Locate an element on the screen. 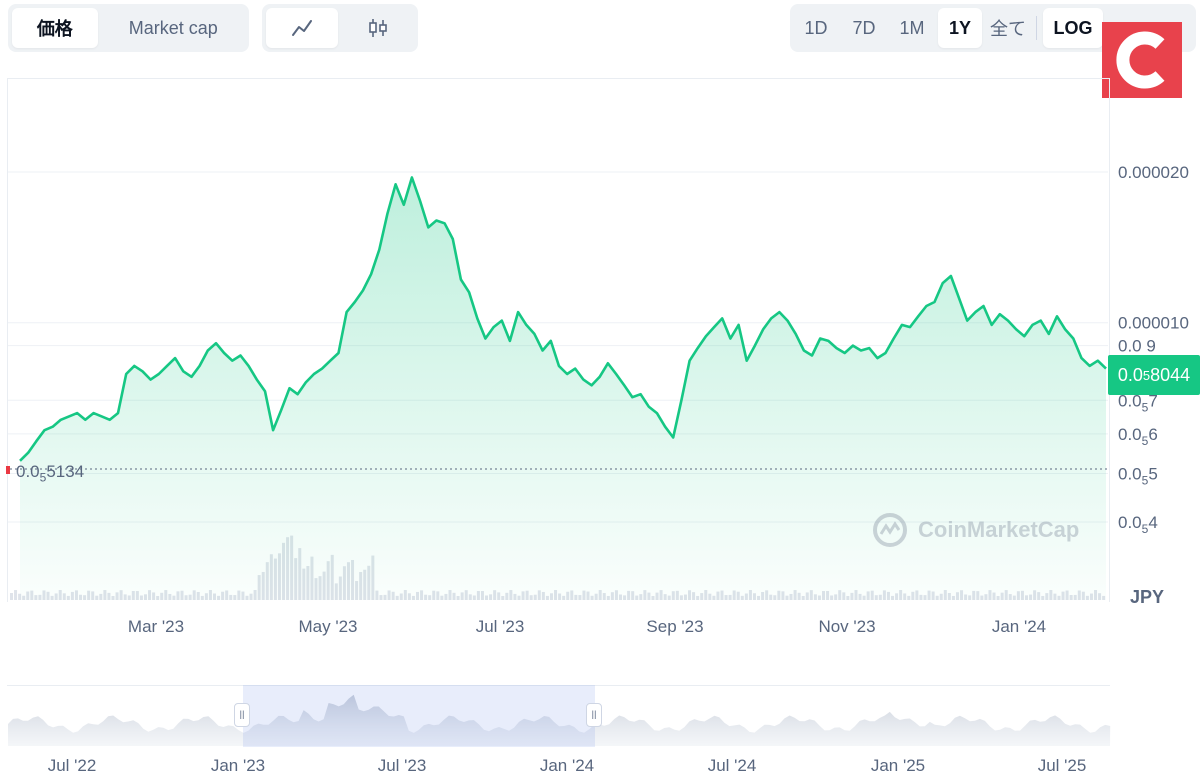  candlestick-button is located at coordinates (378, 28).